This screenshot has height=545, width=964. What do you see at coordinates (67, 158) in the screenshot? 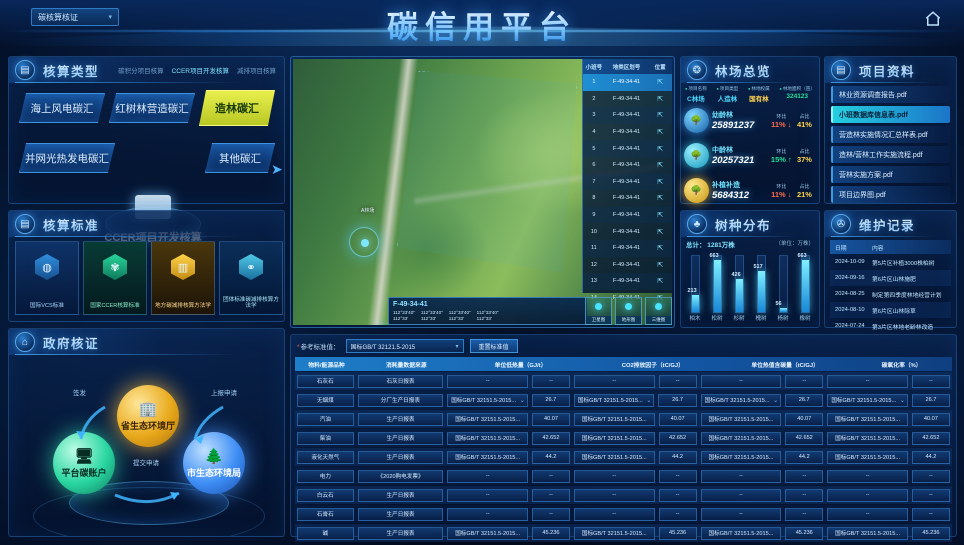
I see `type-button-solar-thermal: 并网光热发电碳汇` at bounding box center [67, 158].